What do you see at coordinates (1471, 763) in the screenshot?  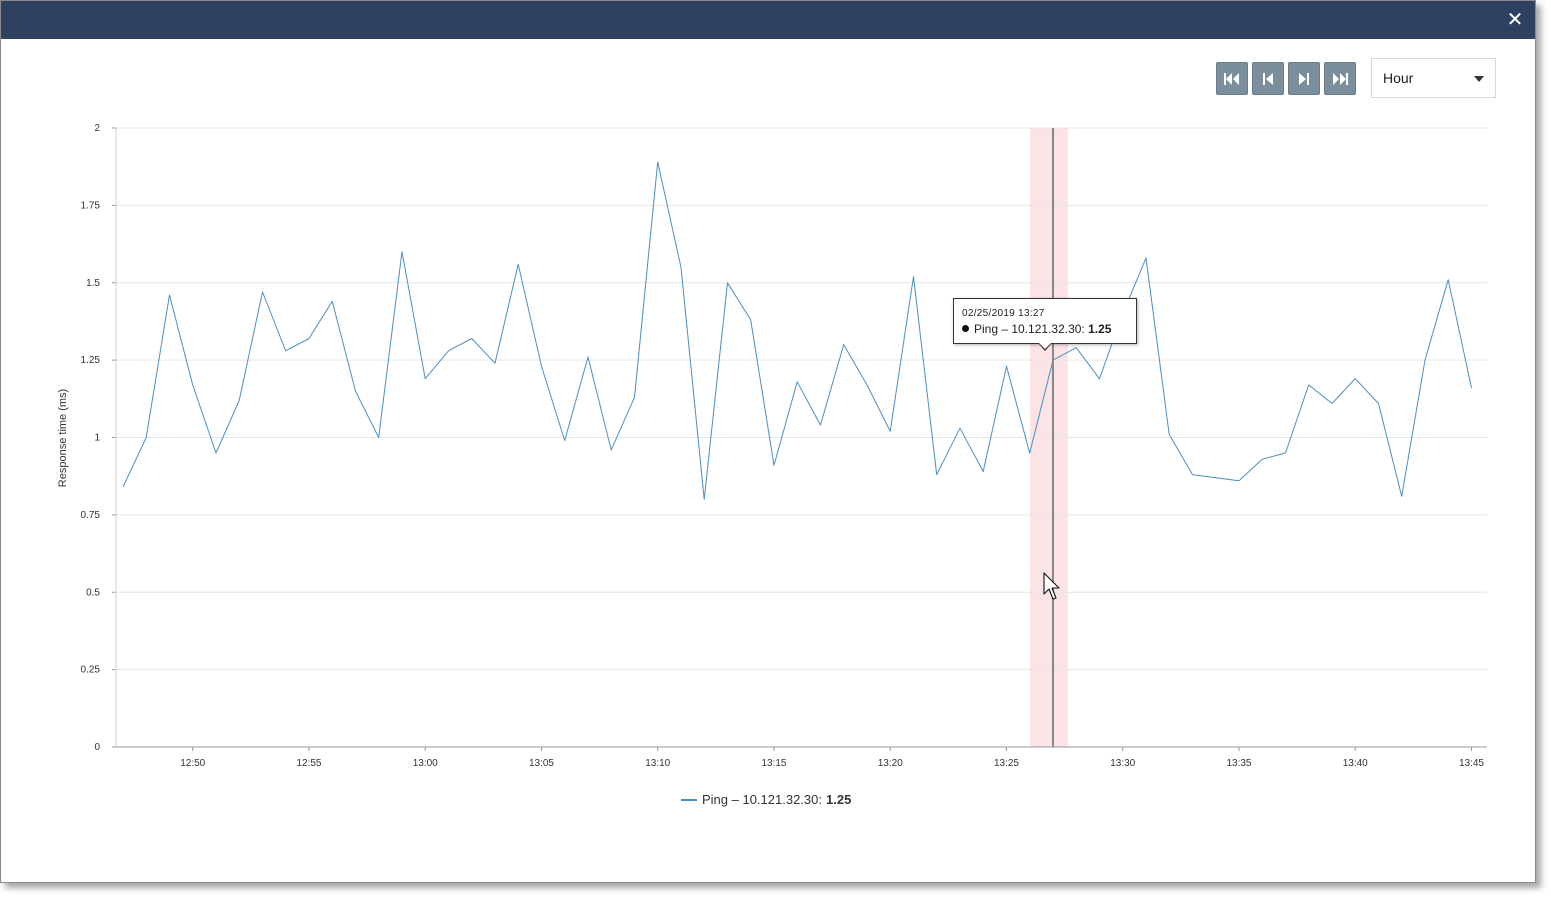 I see `x-tick-label: 13:45` at bounding box center [1471, 763].